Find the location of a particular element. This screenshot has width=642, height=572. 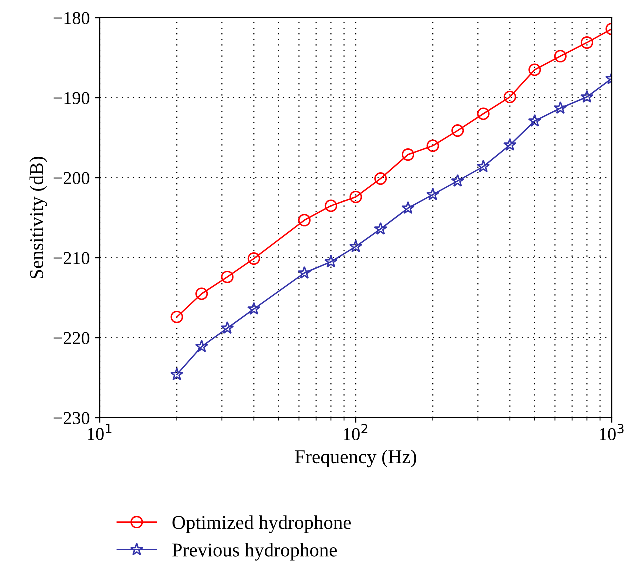

y-axis-title: Sensitivity (dB) is located at coordinates (39, 218).